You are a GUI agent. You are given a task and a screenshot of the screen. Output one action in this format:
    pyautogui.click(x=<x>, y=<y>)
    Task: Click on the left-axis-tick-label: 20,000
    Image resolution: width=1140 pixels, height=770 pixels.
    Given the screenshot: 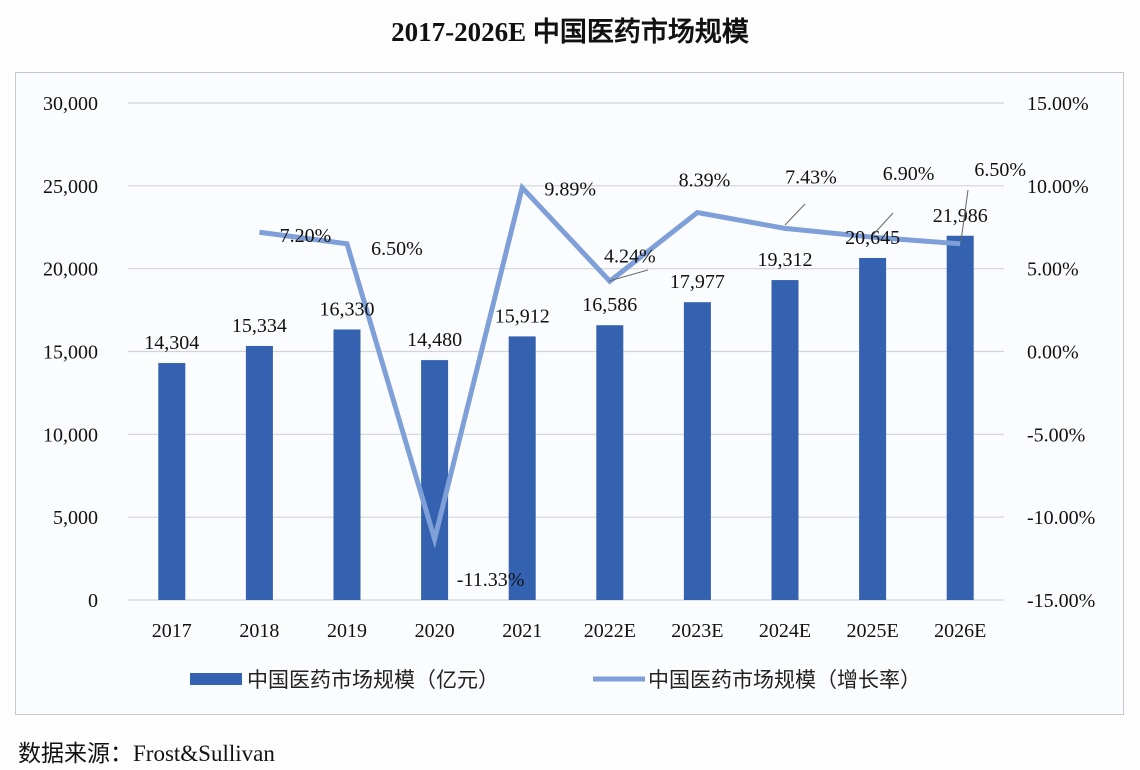 What is the action you would take?
    pyautogui.click(x=70, y=270)
    